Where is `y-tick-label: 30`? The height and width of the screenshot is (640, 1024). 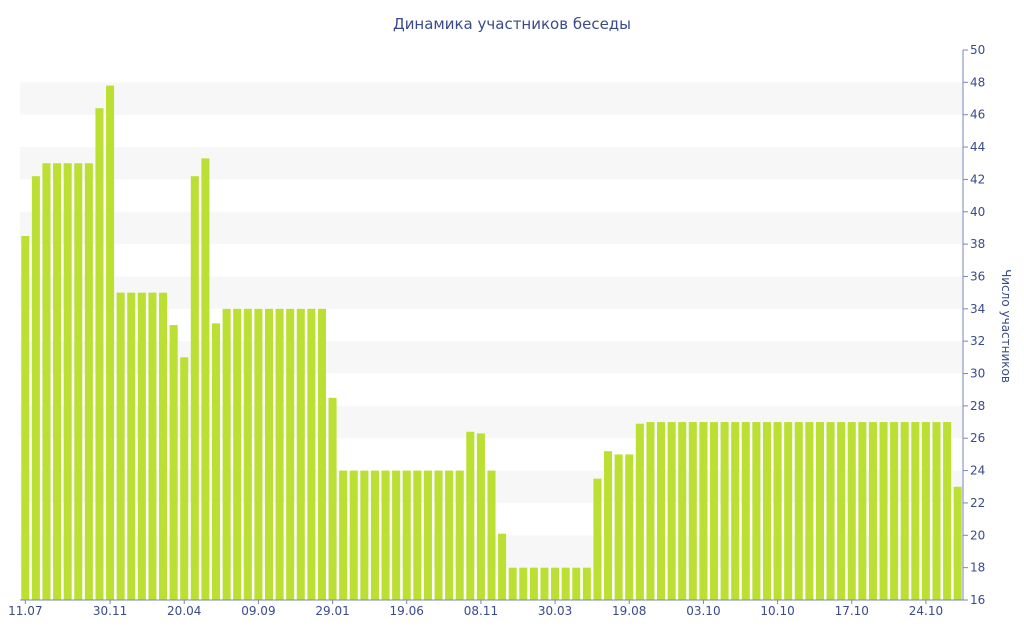
y-tick-label: 30 is located at coordinates (977, 374).